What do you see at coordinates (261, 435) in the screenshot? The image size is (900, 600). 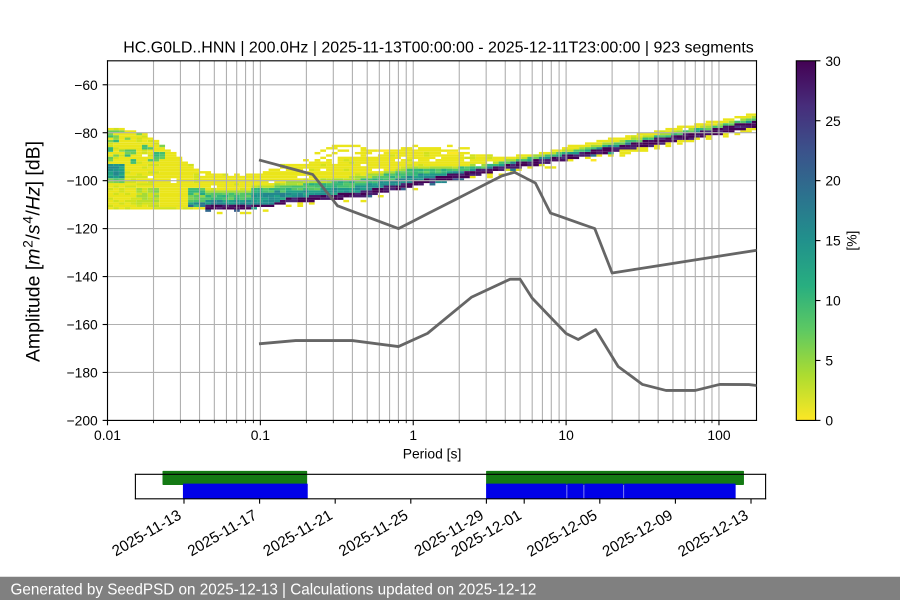 I see `svg-text: 0.1` at bounding box center [261, 435].